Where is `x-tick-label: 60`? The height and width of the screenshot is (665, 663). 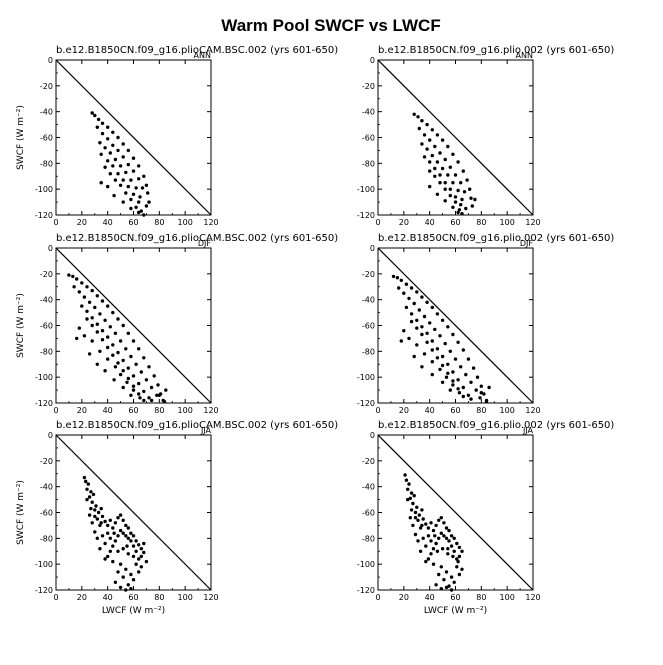 x-tick-label: 60 is located at coordinates (133, 597).